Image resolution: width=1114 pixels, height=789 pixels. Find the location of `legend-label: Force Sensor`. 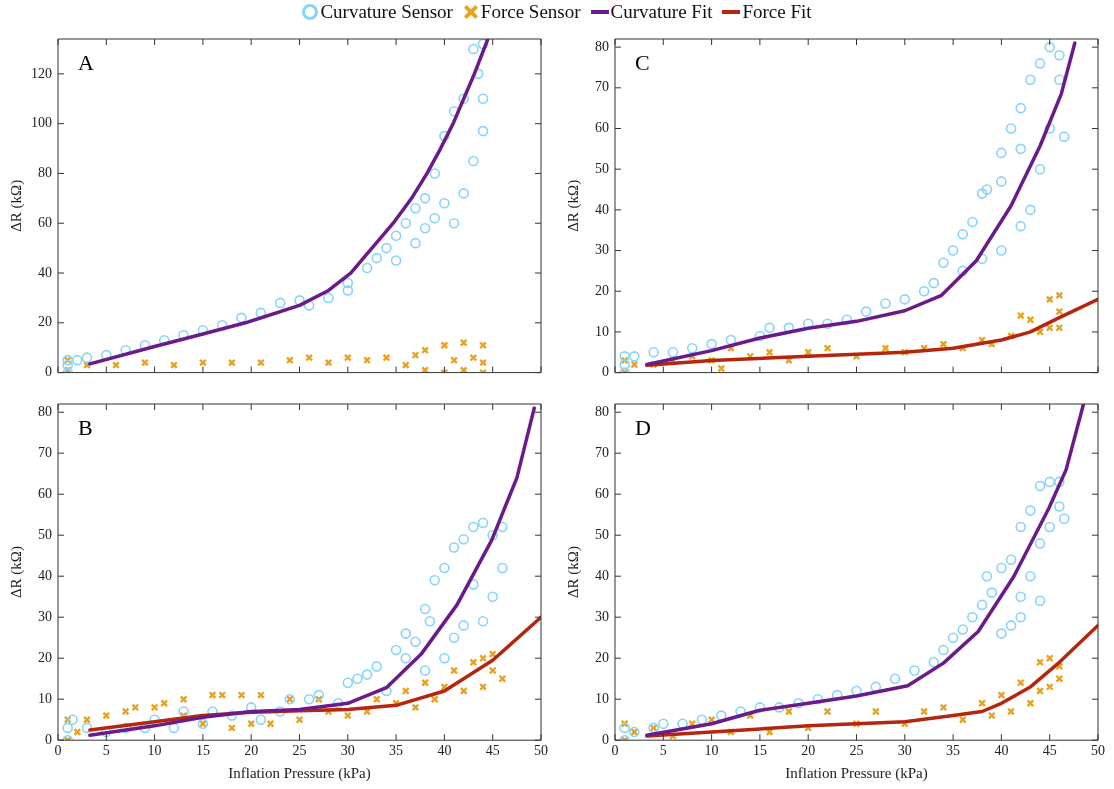

legend-label: Force Sensor is located at coordinates (530, 12).